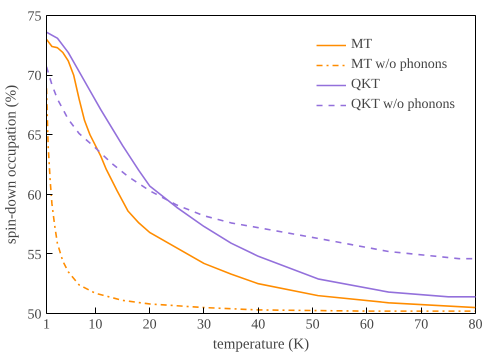 Image resolution: width=500 pixels, height=355 pixels. What do you see at coordinates (35, 255) in the screenshot?
I see `y-tick-label: 55` at bounding box center [35, 255].